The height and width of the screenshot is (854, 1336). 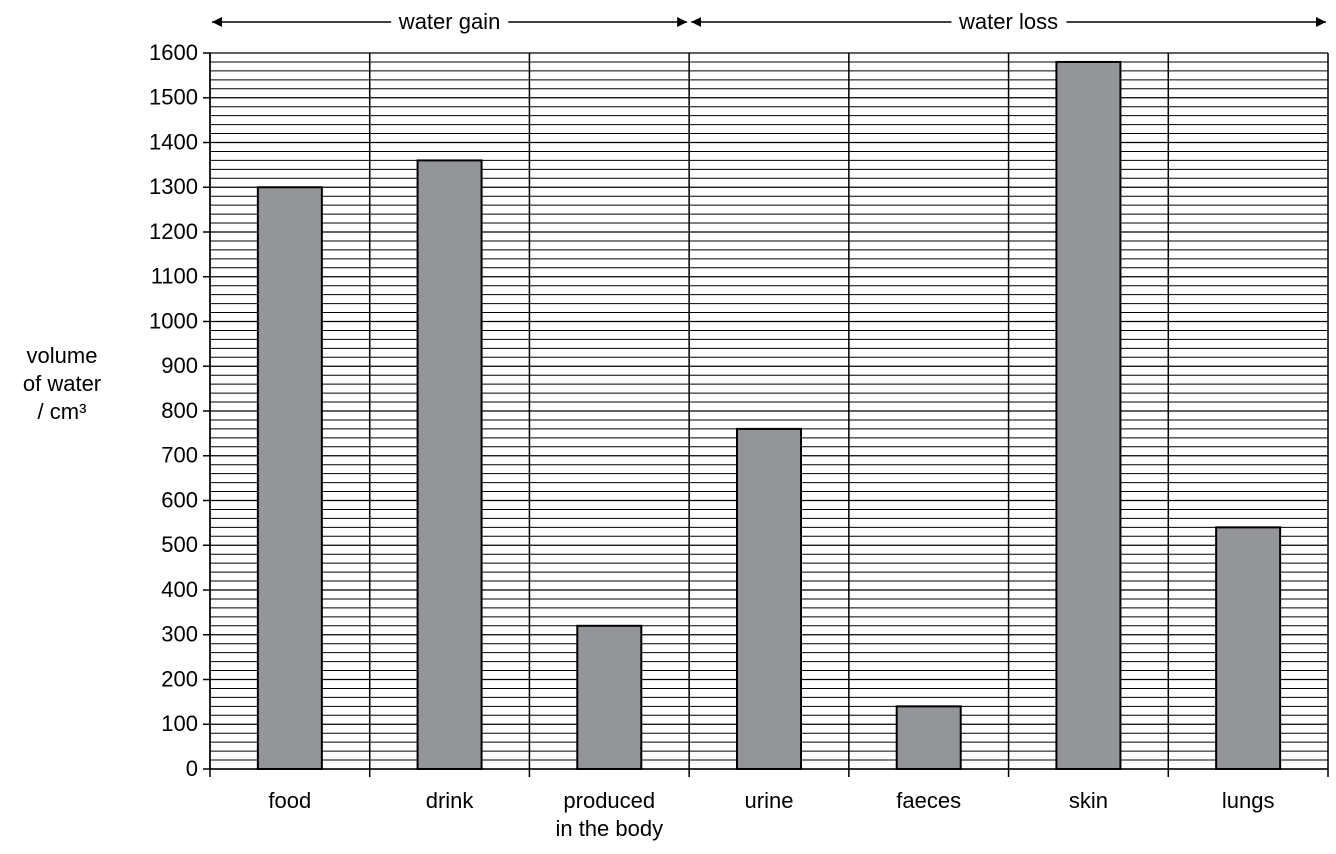 What do you see at coordinates (929, 800) in the screenshot?
I see `x-tick-label: faeces` at bounding box center [929, 800].